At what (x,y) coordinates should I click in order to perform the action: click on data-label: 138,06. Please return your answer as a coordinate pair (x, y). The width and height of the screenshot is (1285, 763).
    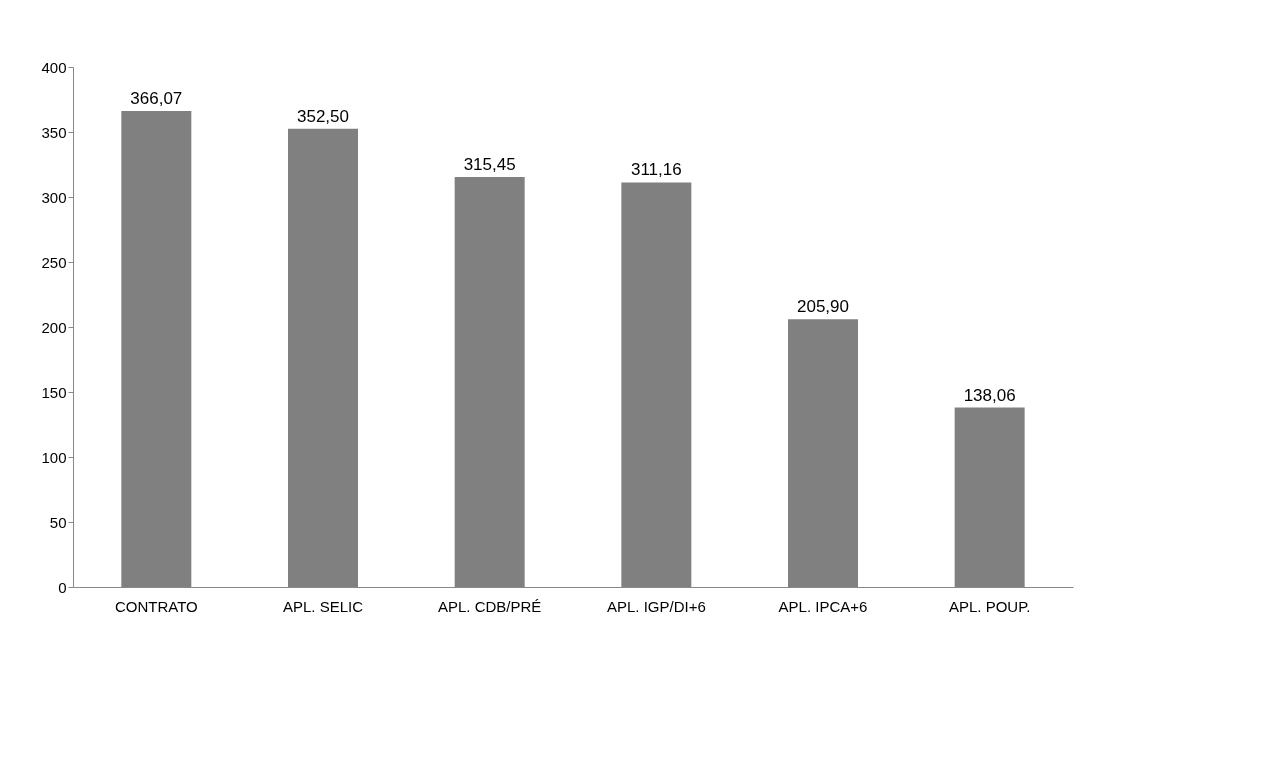
    Looking at the image, I should click on (989, 395).